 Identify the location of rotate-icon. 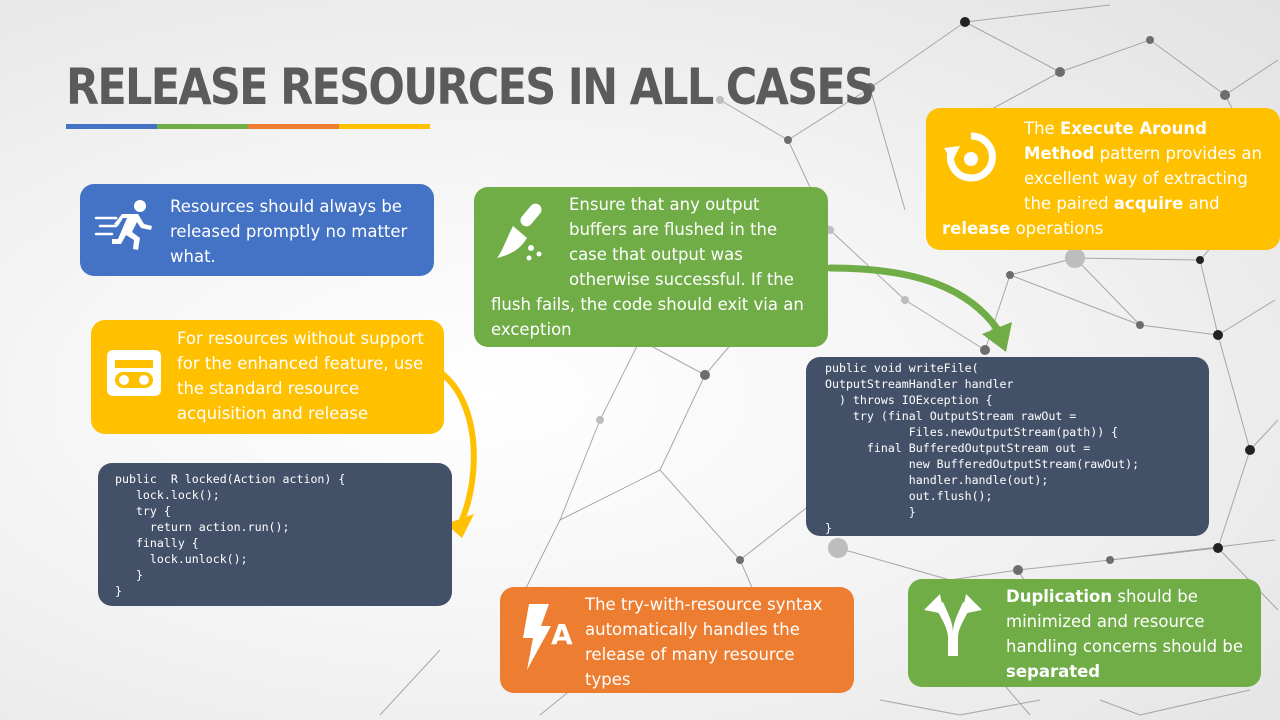
(971, 159).